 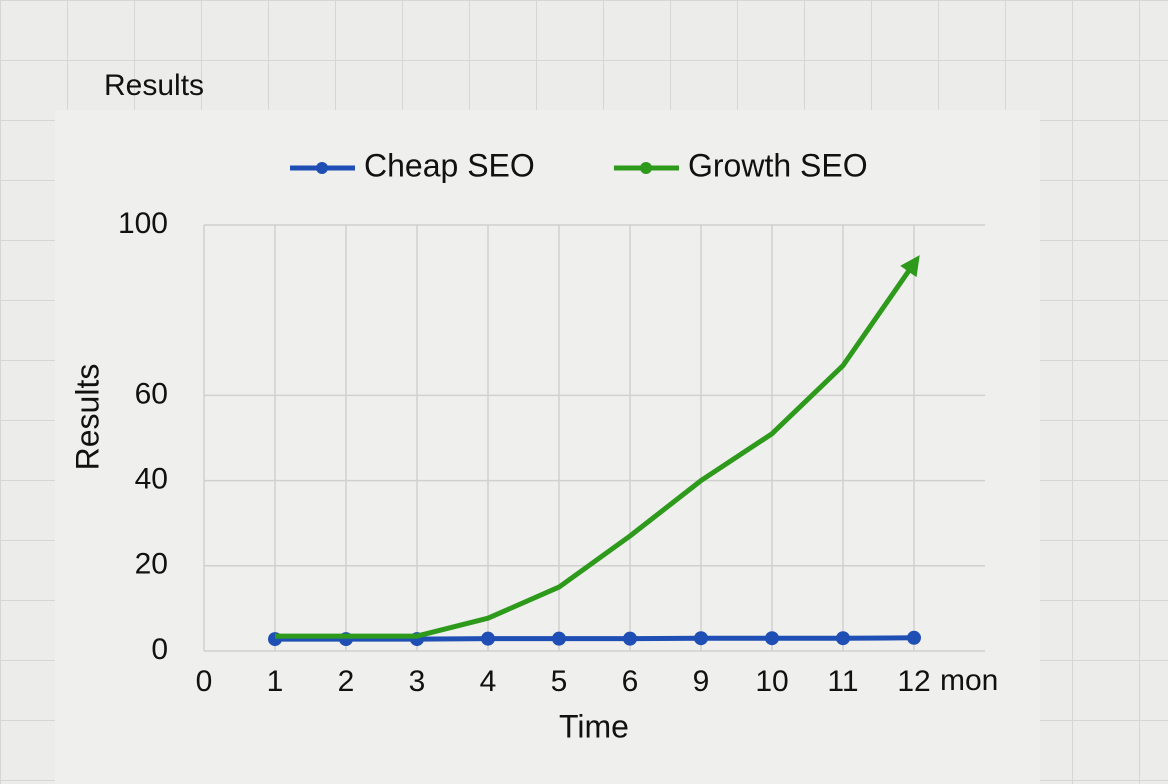 What do you see at coordinates (204, 681) in the screenshot?
I see `x-tick-label: 0` at bounding box center [204, 681].